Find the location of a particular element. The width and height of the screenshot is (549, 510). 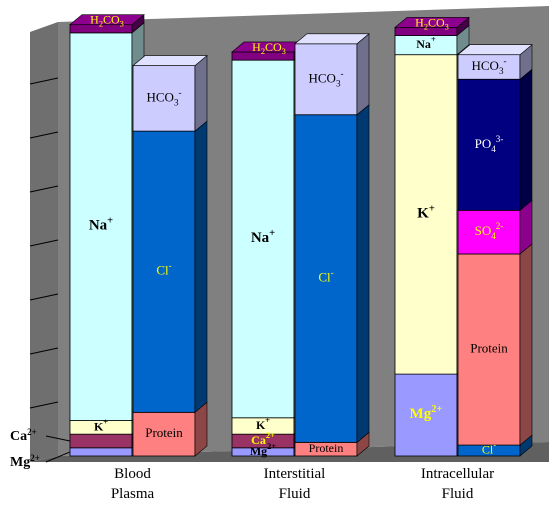

category-label: Interstitial is located at coordinates (295, 474).